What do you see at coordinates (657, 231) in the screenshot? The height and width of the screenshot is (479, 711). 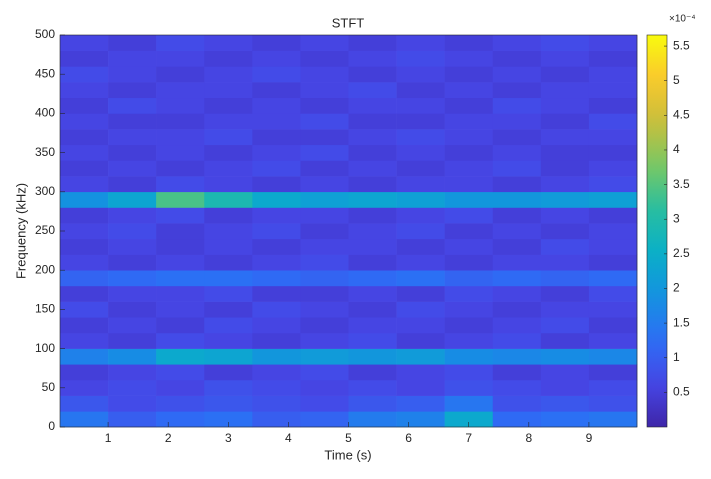 I see `colorbar` at bounding box center [657, 231].